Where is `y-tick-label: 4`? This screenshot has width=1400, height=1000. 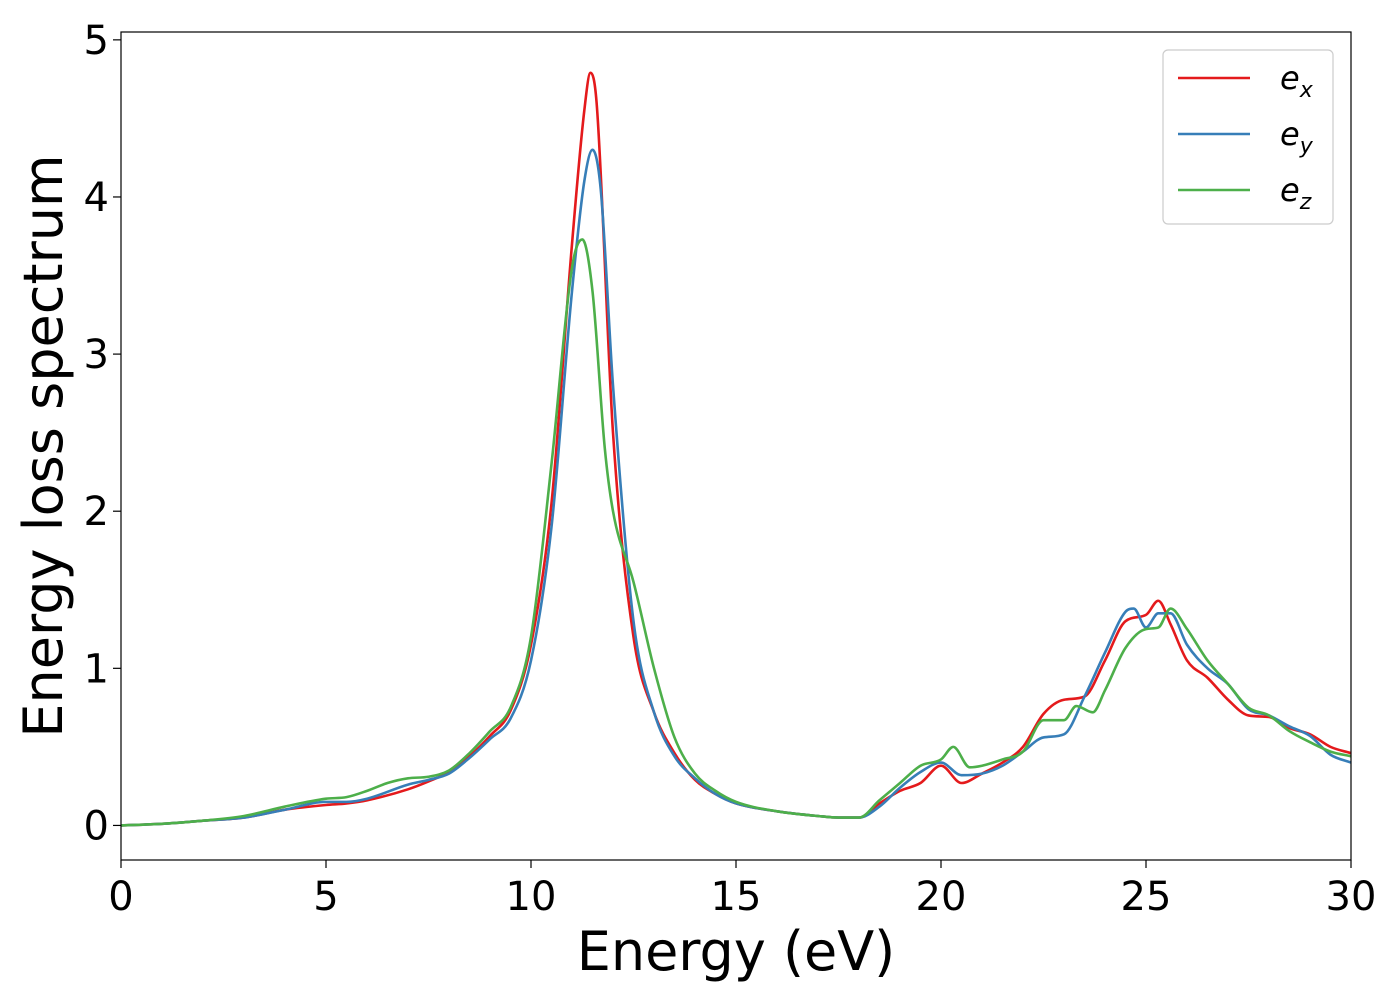
y-tick-label: 4 is located at coordinates (96, 198).